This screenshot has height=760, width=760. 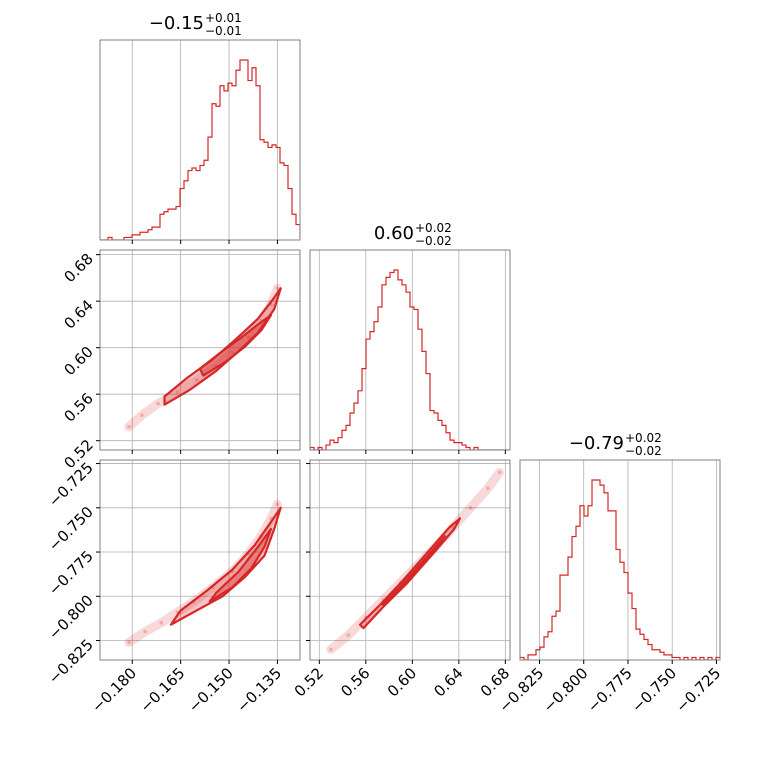 What do you see at coordinates (643, 438) in the screenshot?
I see `title-err-plus-2: +0.02` at bounding box center [643, 438].